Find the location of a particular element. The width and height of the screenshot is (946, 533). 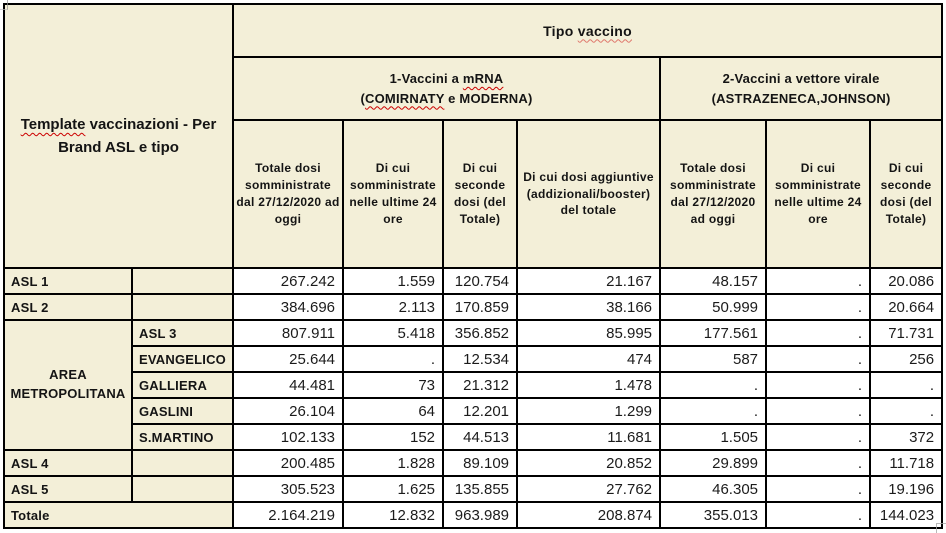

row-sublabel: EVANGELICO is located at coordinates (182, 359).